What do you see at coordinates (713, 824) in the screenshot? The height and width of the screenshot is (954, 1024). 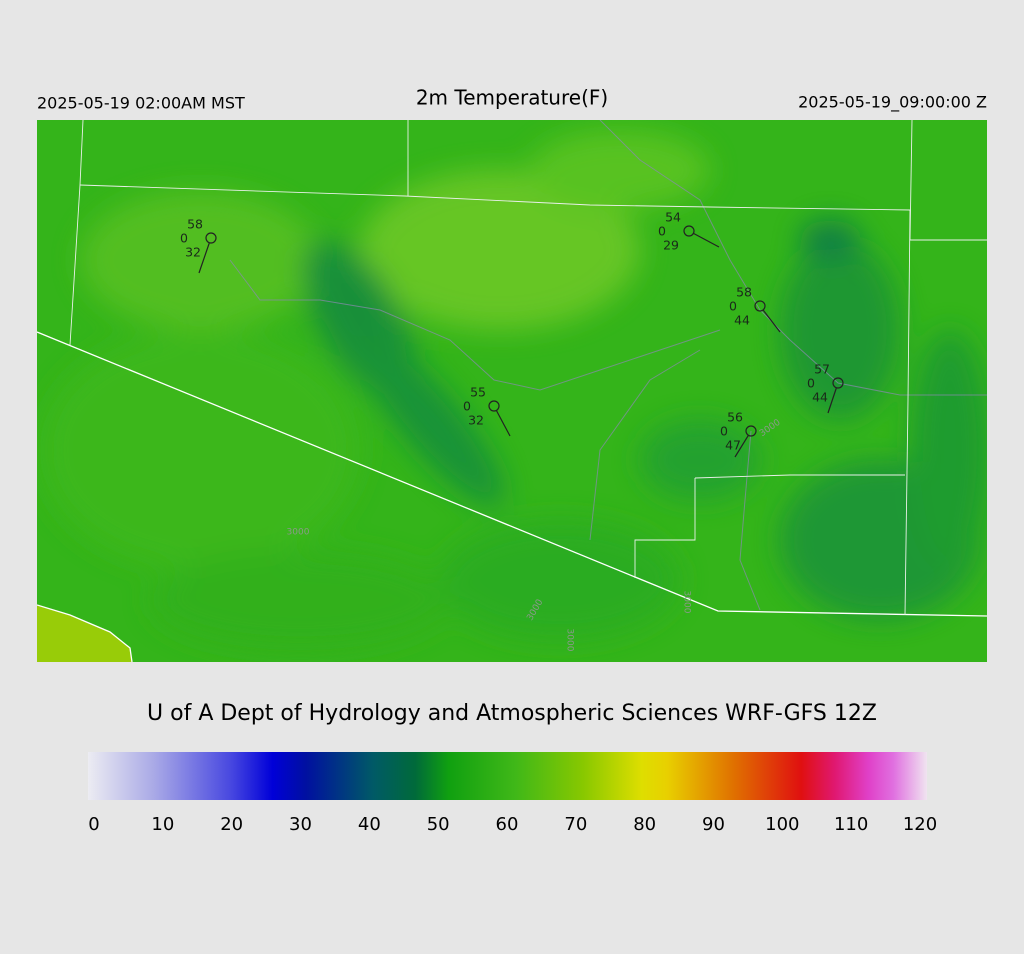 I see `colorbar-tick-label: 90` at bounding box center [713, 824].